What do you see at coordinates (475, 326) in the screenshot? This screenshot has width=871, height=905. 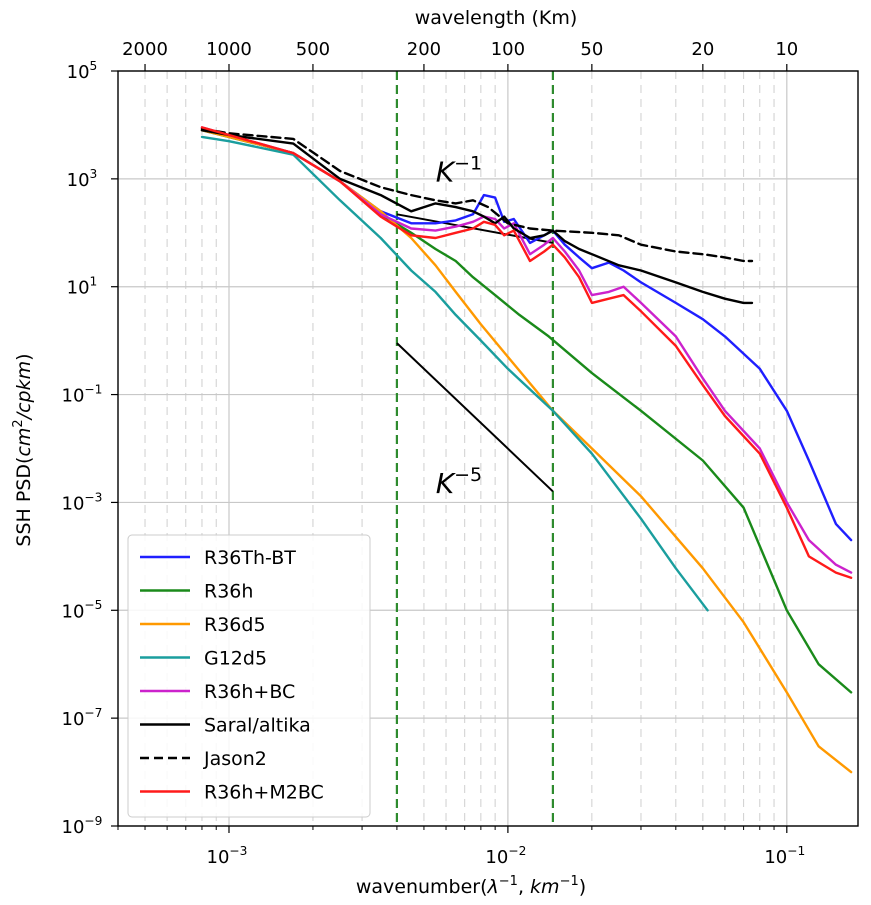 I see `reference-slopes: K−1 K−5` at bounding box center [475, 326].